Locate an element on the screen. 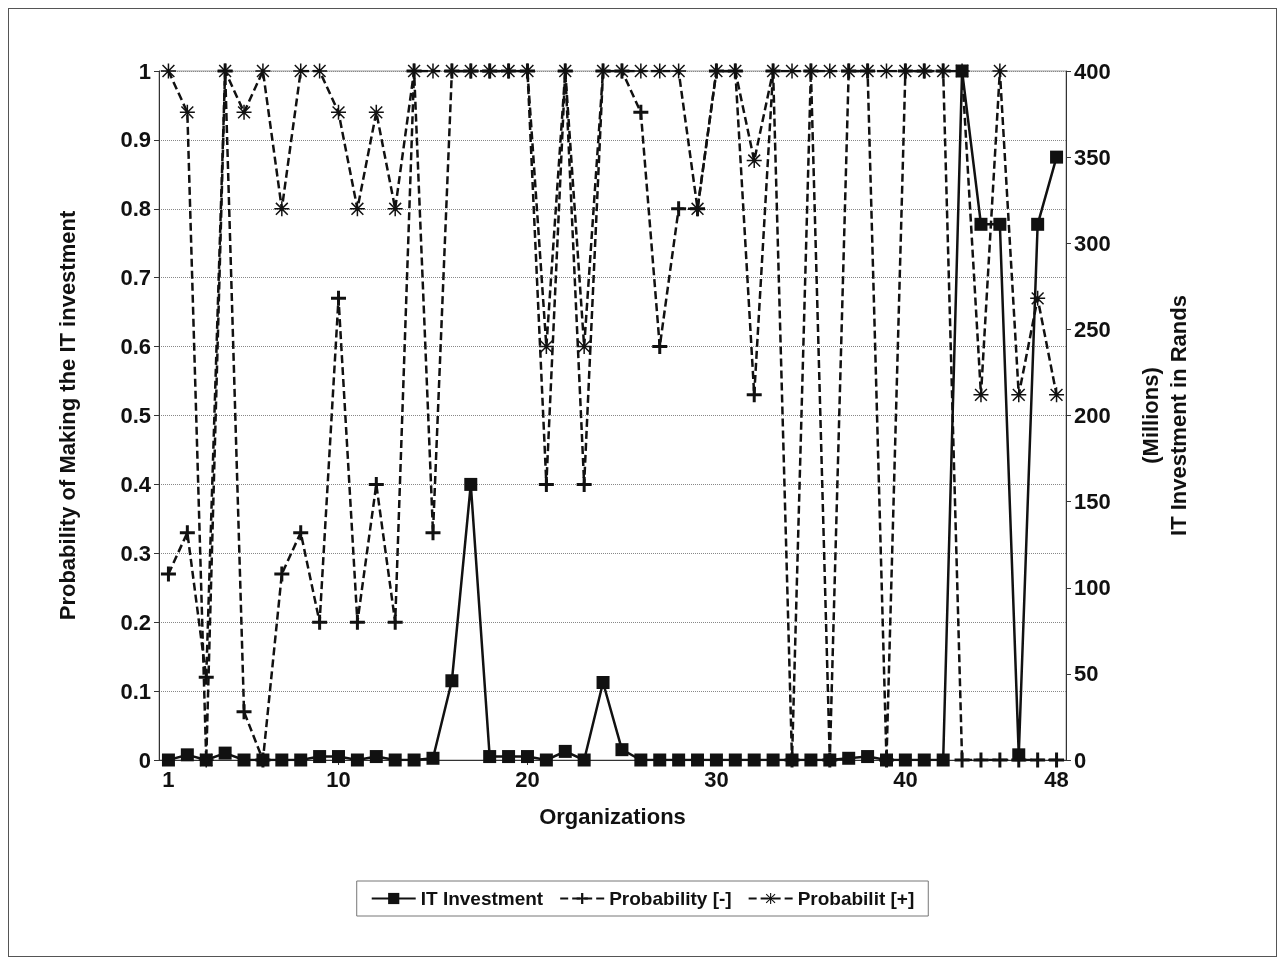  x-tick-label: 10 is located at coordinates (338, 779).